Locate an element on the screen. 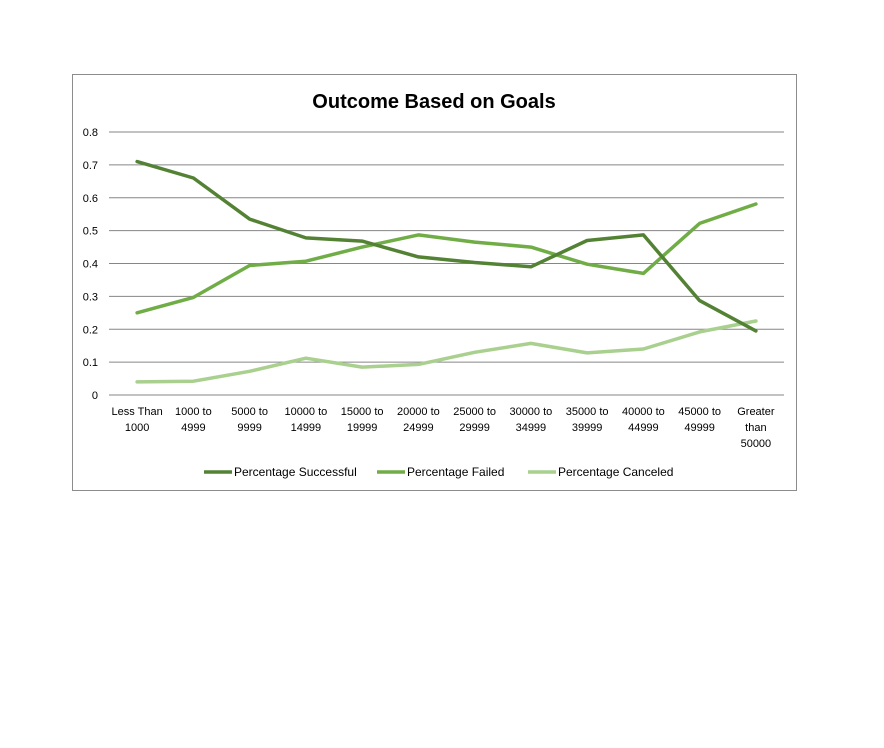  chart-title: Outcome Based on Goals is located at coordinates (433, 102).